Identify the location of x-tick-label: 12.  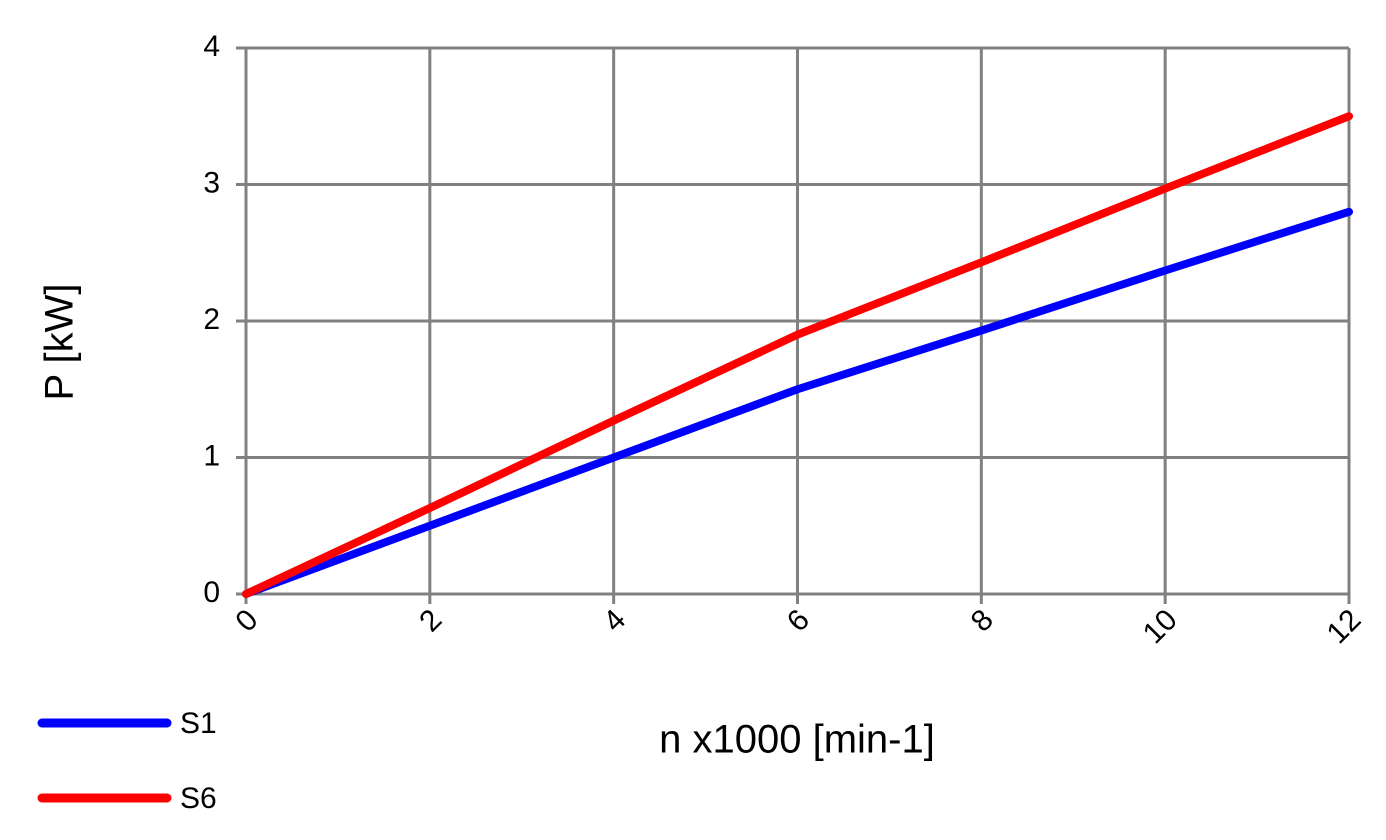
(1344, 626).